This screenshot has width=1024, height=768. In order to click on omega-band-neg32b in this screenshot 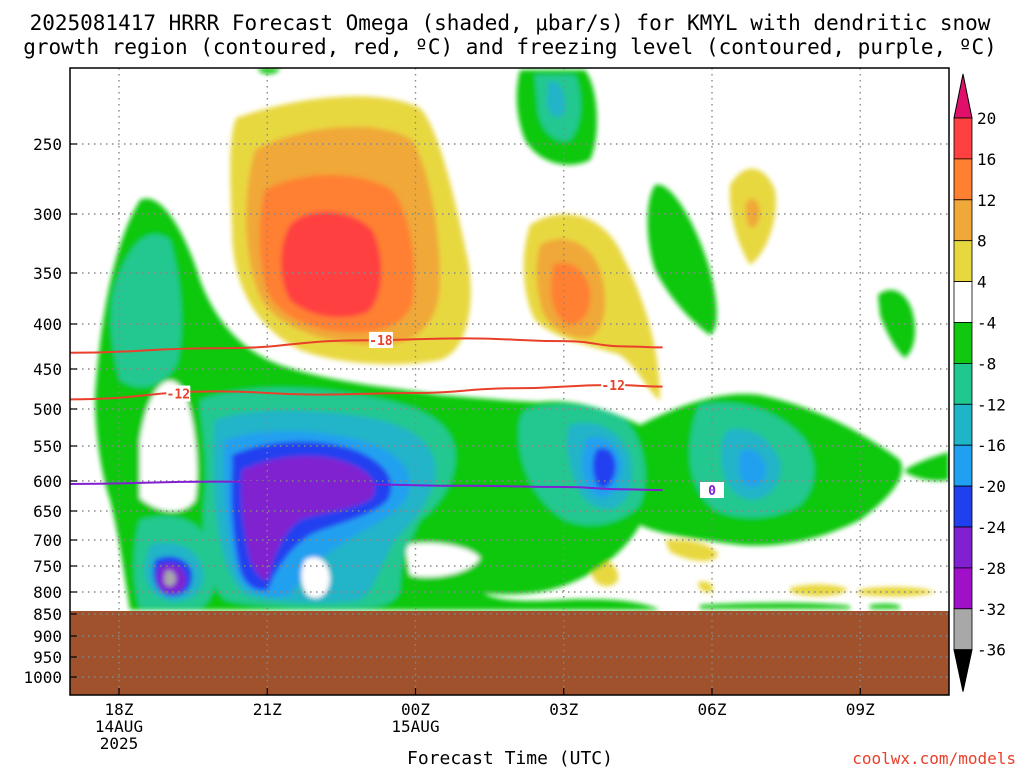, I will do `click(170, 578)`.